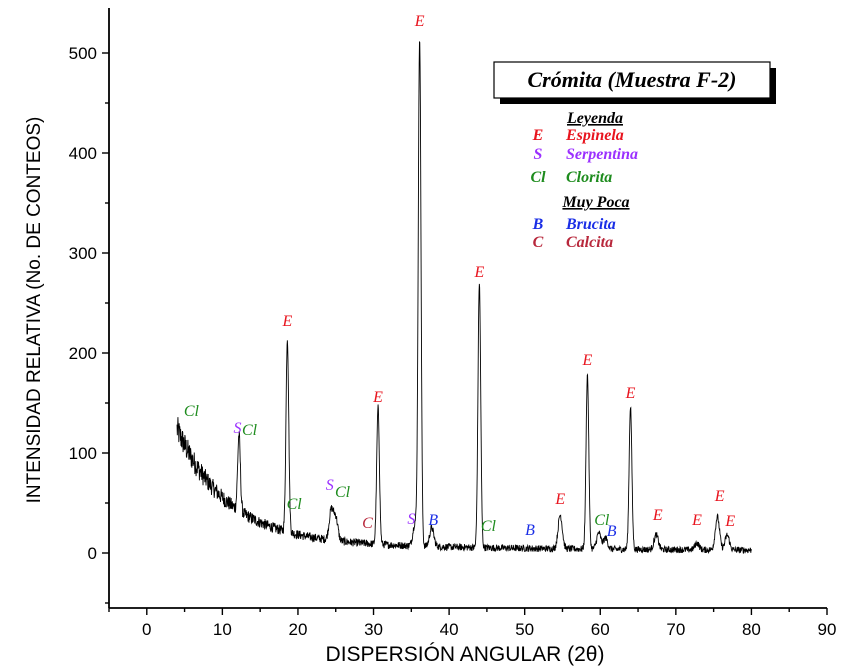 The height and width of the screenshot is (670, 842). I want to click on y-tick-label: 100, so click(83, 453).